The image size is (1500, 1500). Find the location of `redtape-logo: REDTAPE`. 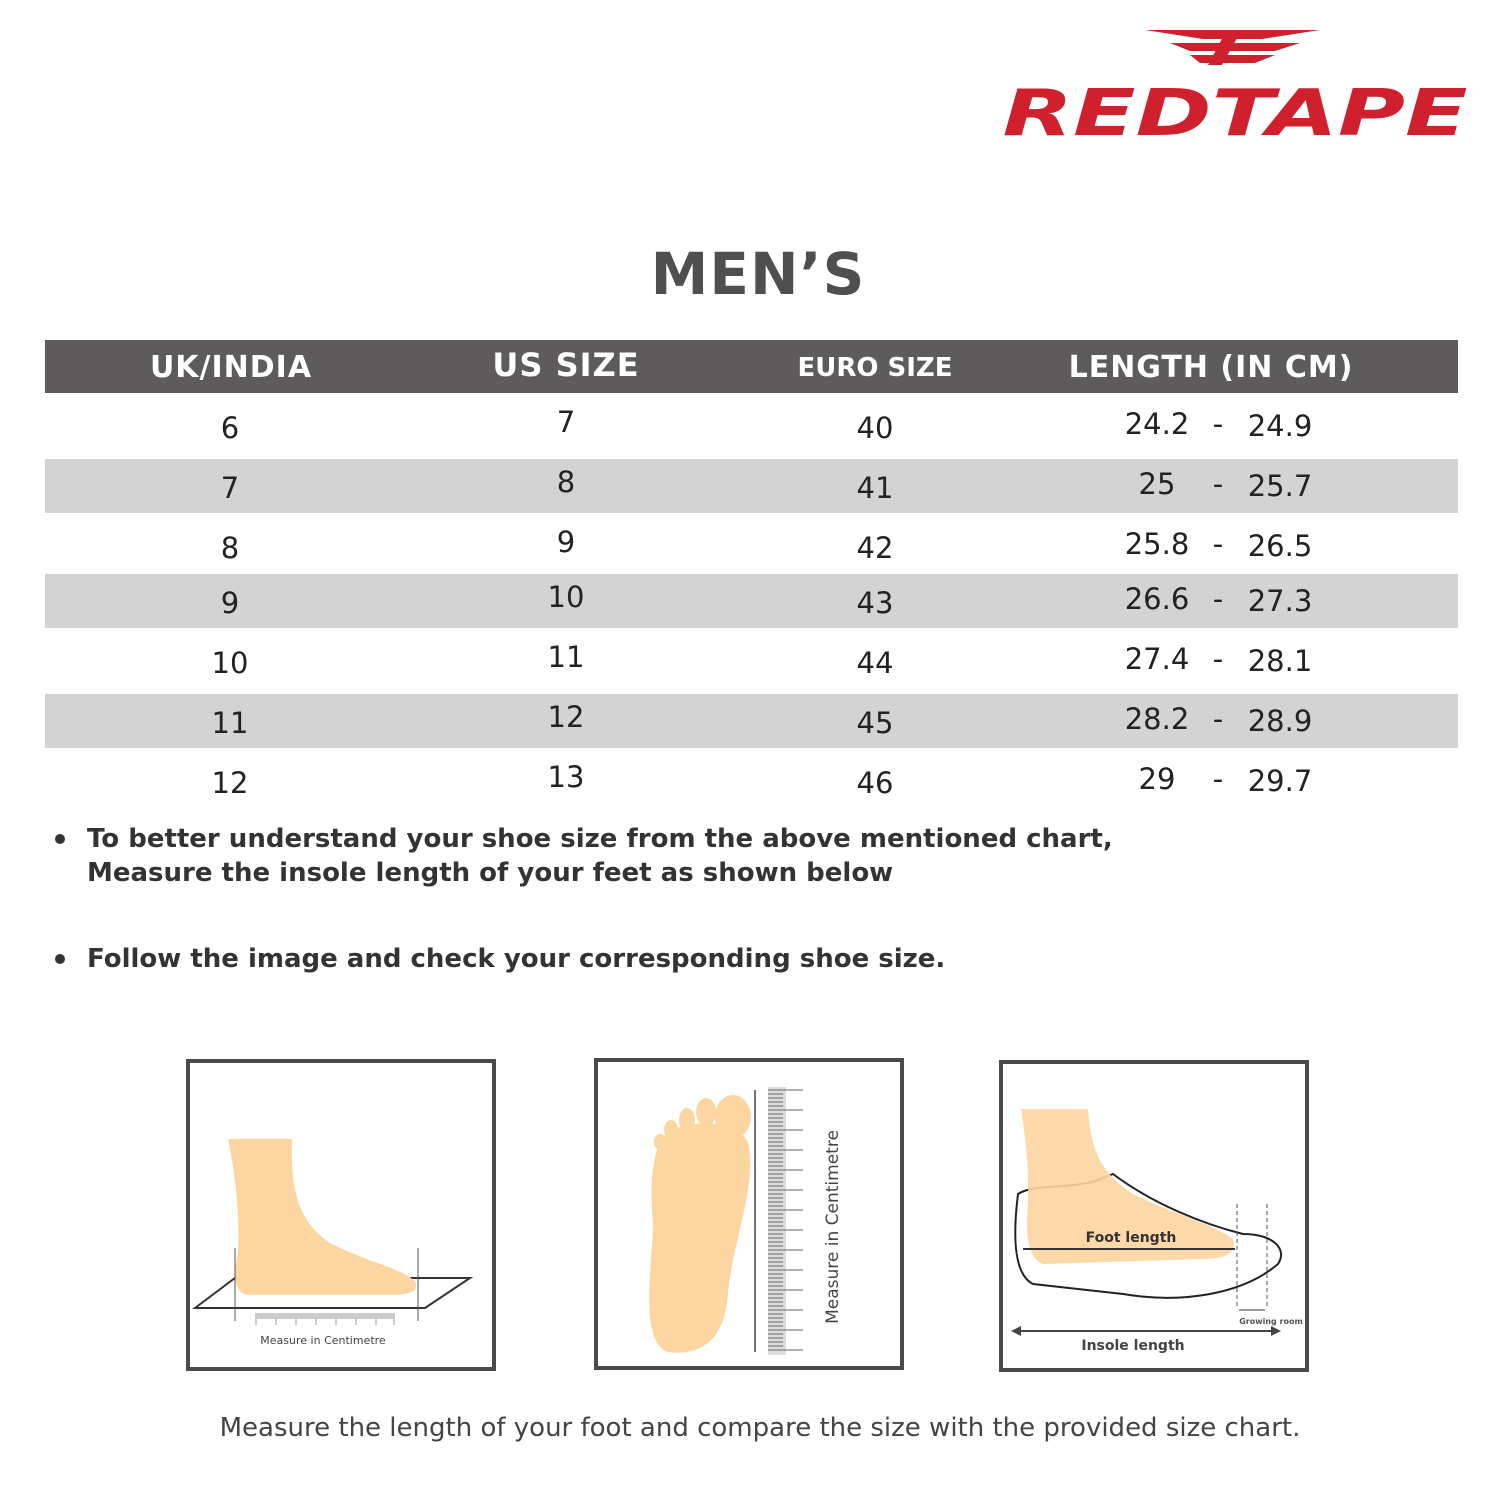

redtape-logo: REDTAPE is located at coordinates (1235, 85).